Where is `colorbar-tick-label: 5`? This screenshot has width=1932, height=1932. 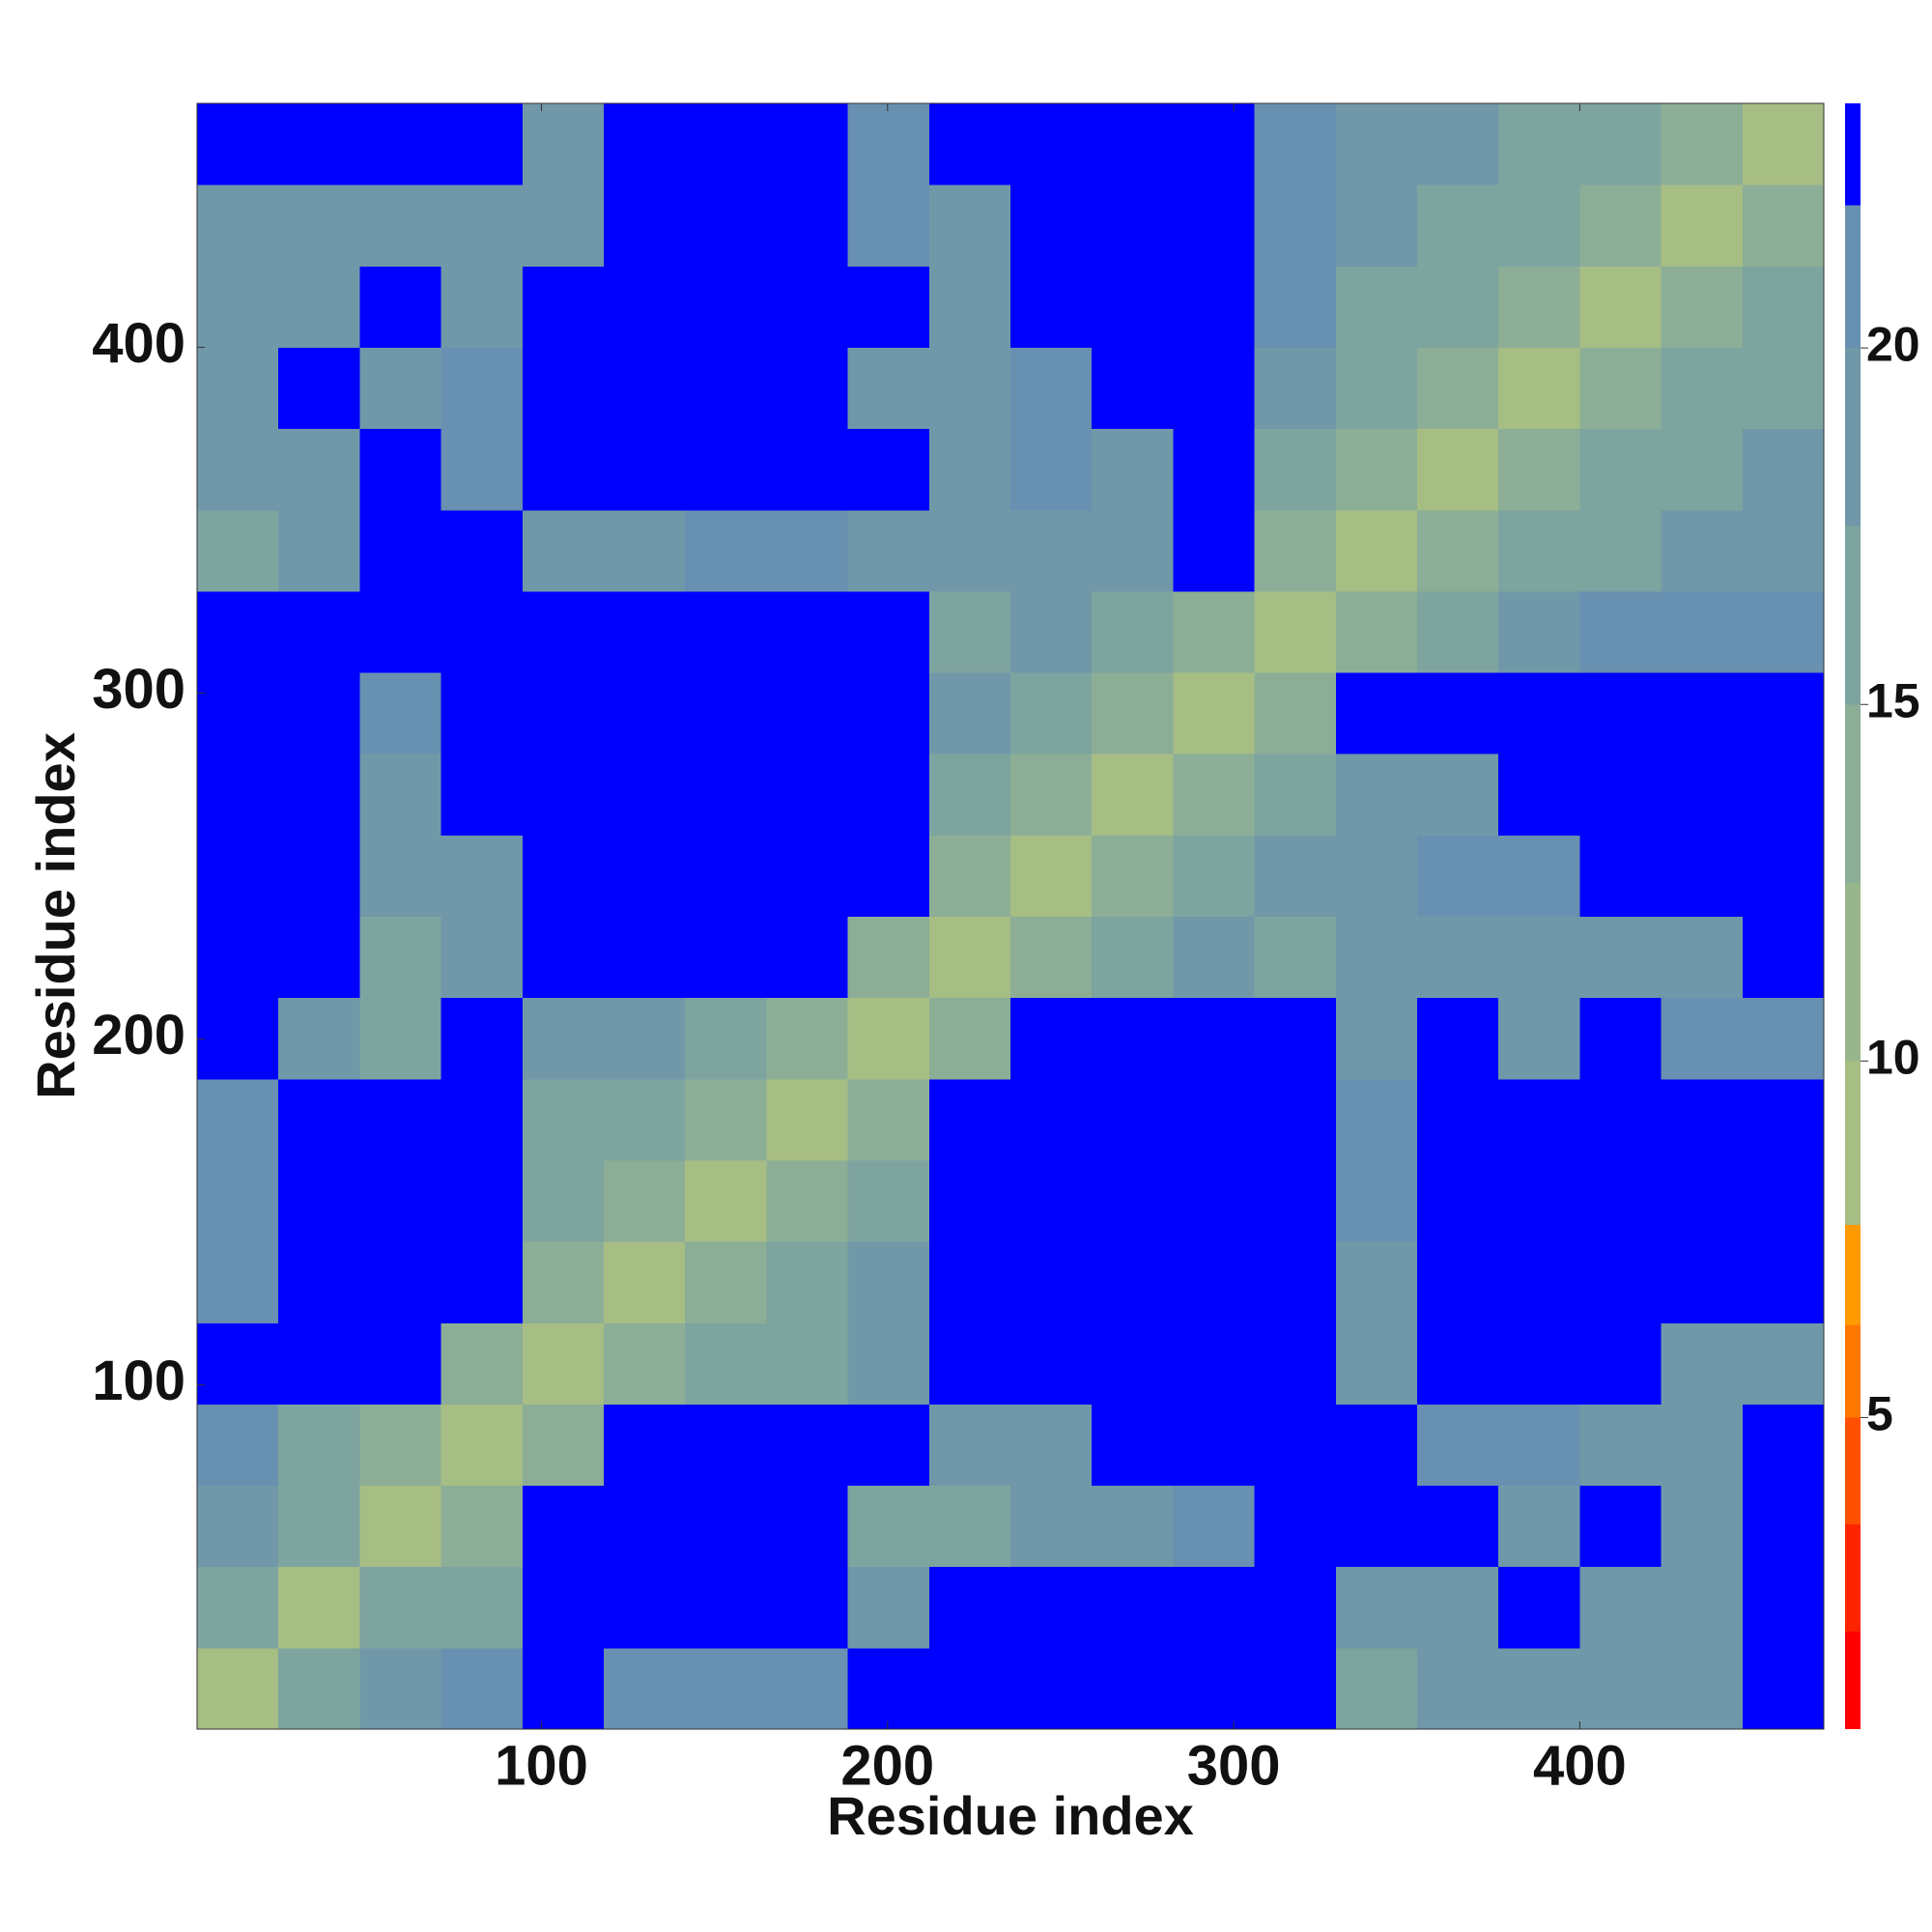
colorbar-tick-label: 5 is located at coordinates (1879, 1414).